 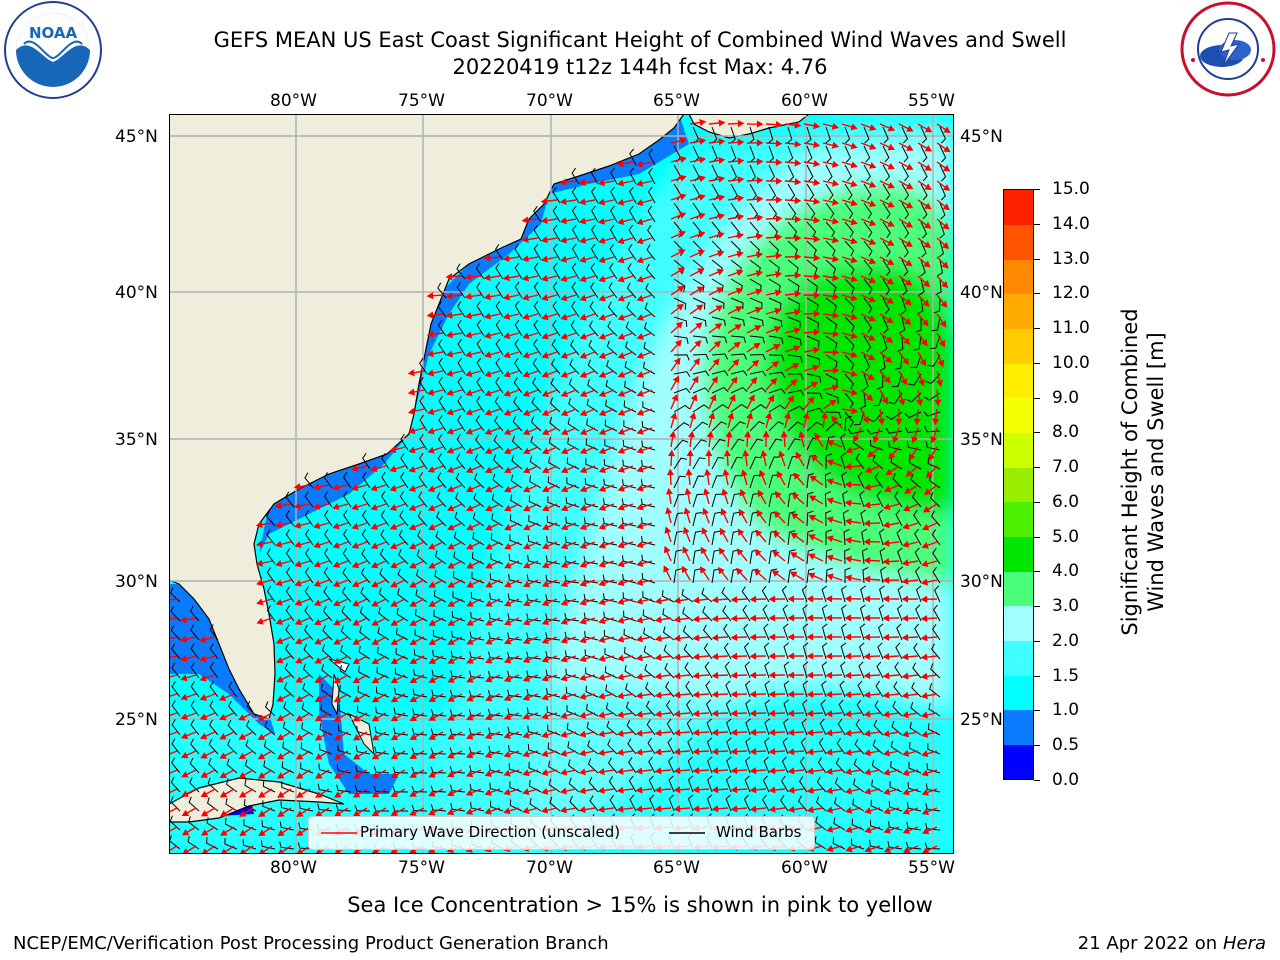 What do you see at coordinates (1018, 208) in the screenshot?
I see `colorbar-segment` at bounding box center [1018, 208].